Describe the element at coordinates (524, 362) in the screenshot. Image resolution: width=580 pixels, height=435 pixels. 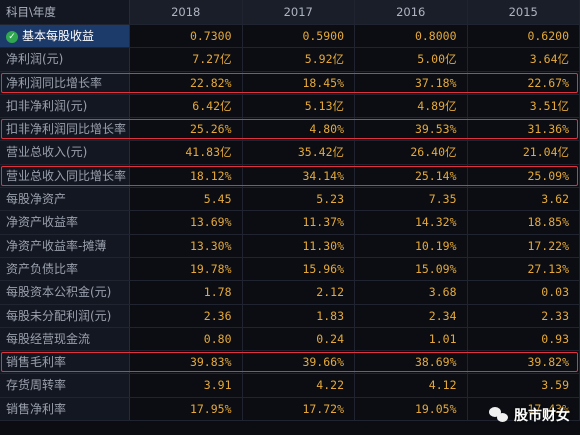
I see `row-value: 39.82%` at that location.